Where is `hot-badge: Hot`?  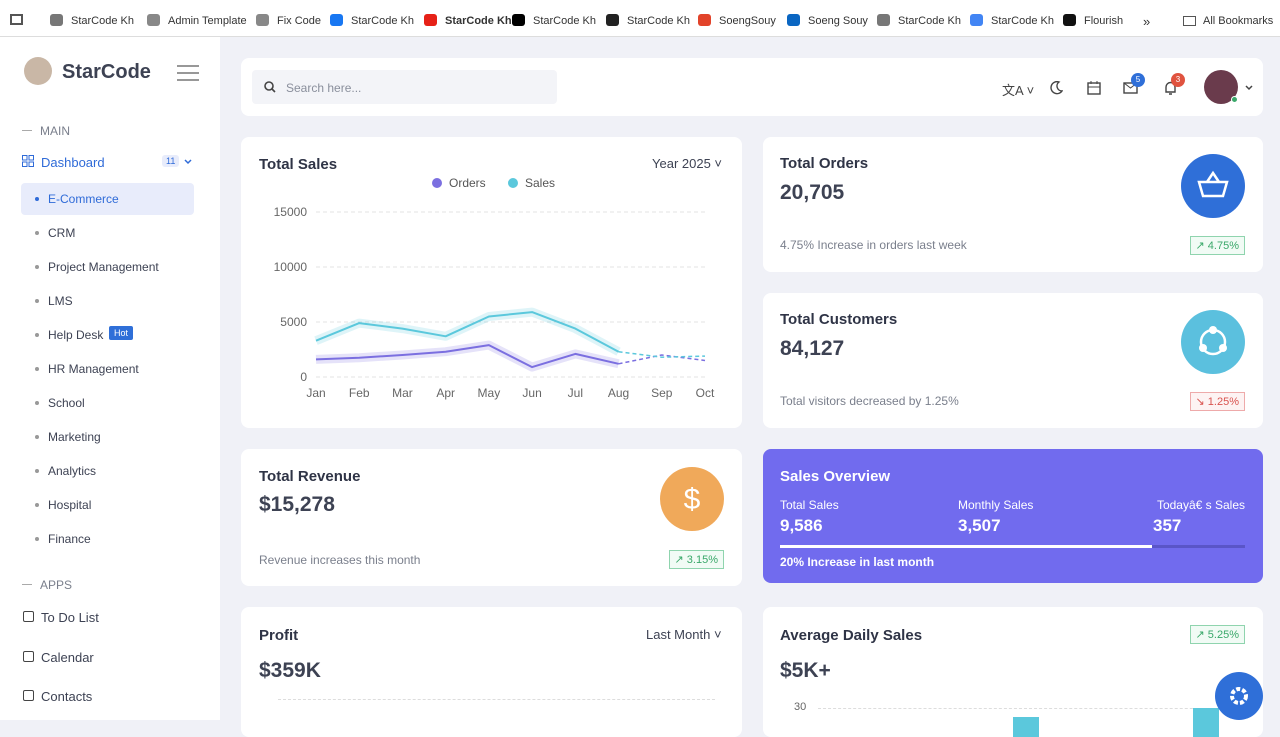
hot-badge: Hot is located at coordinates (121, 333).